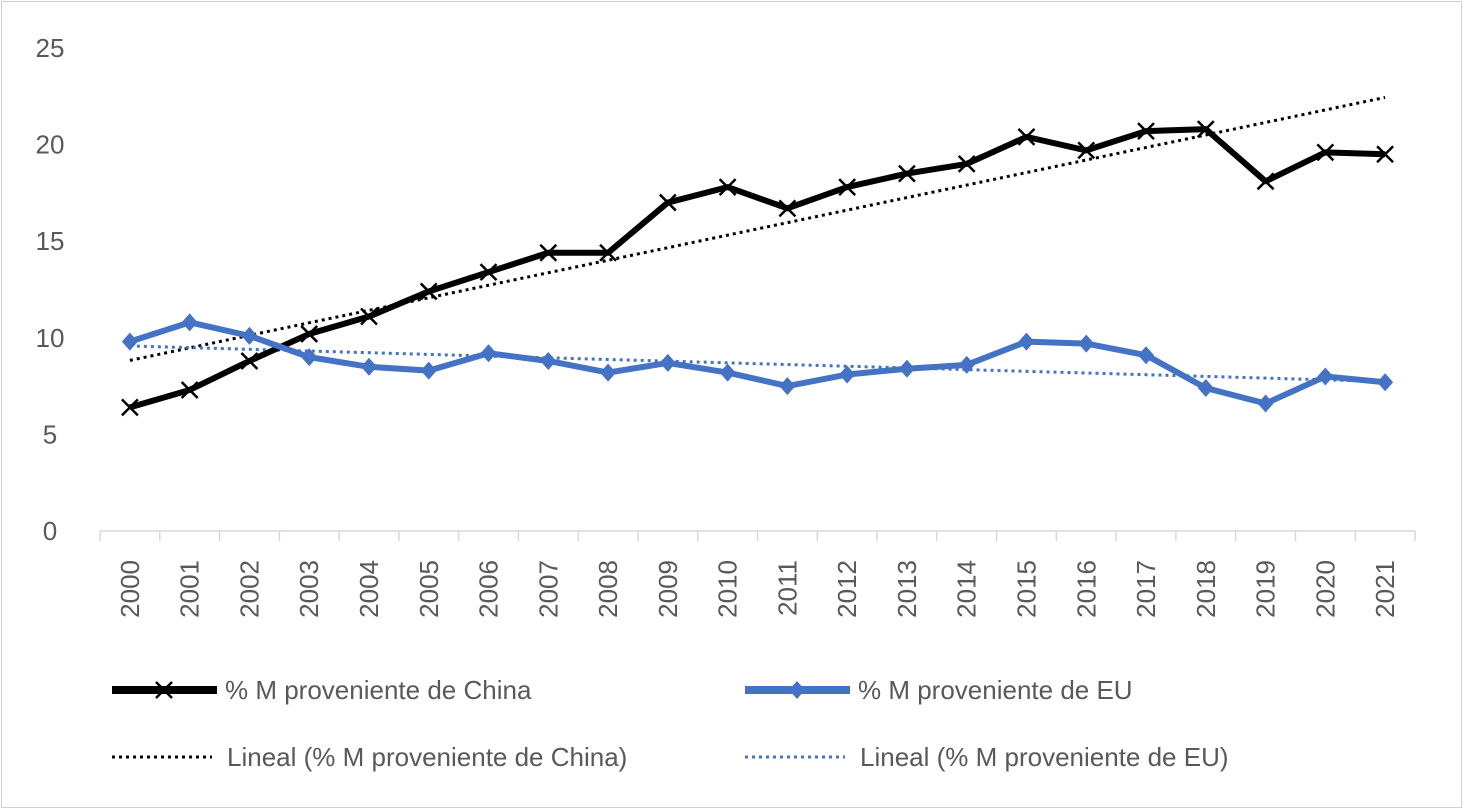 The height and width of the screenshot is (811, 1465). Describe the element at coordinates (668, 589) in the screenshot. I see `x-tick-label: 2009` at that location.